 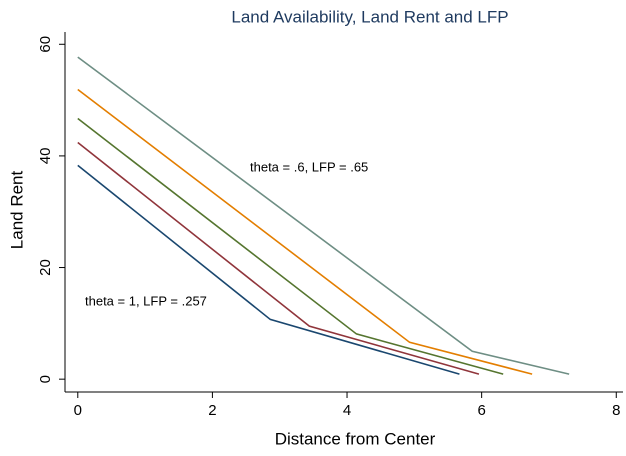 I want to click on annotation: theta = 1, LFP = .257, so click(x=146, y=300).